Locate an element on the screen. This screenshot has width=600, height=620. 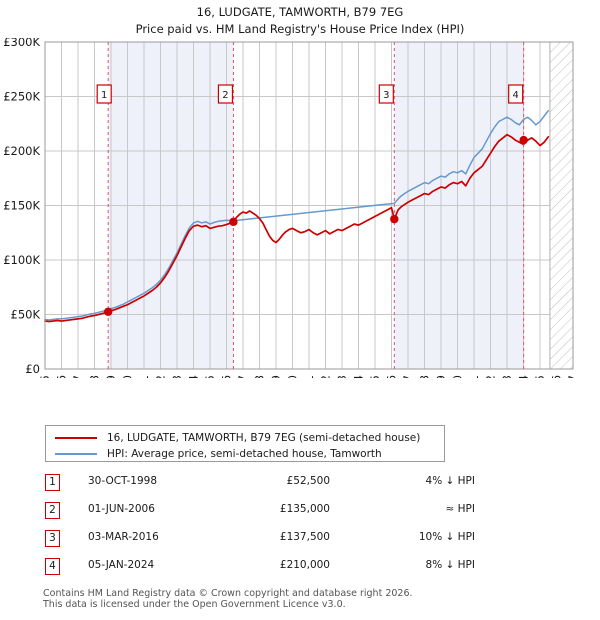
x-axis-tick-label: 2022 is located at coordinates (491, 376).